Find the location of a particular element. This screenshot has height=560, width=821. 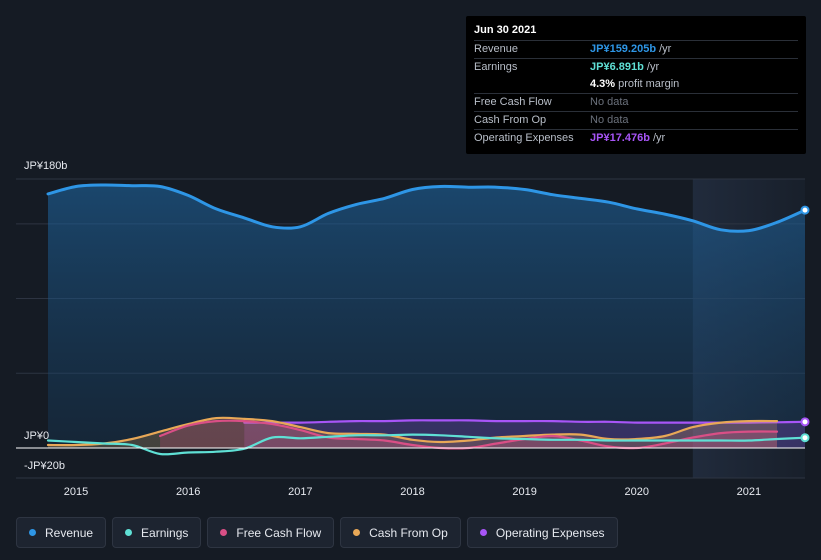

legend-item-free-cash-flow: Free Cash Flow is located at coordinates (271, 532).